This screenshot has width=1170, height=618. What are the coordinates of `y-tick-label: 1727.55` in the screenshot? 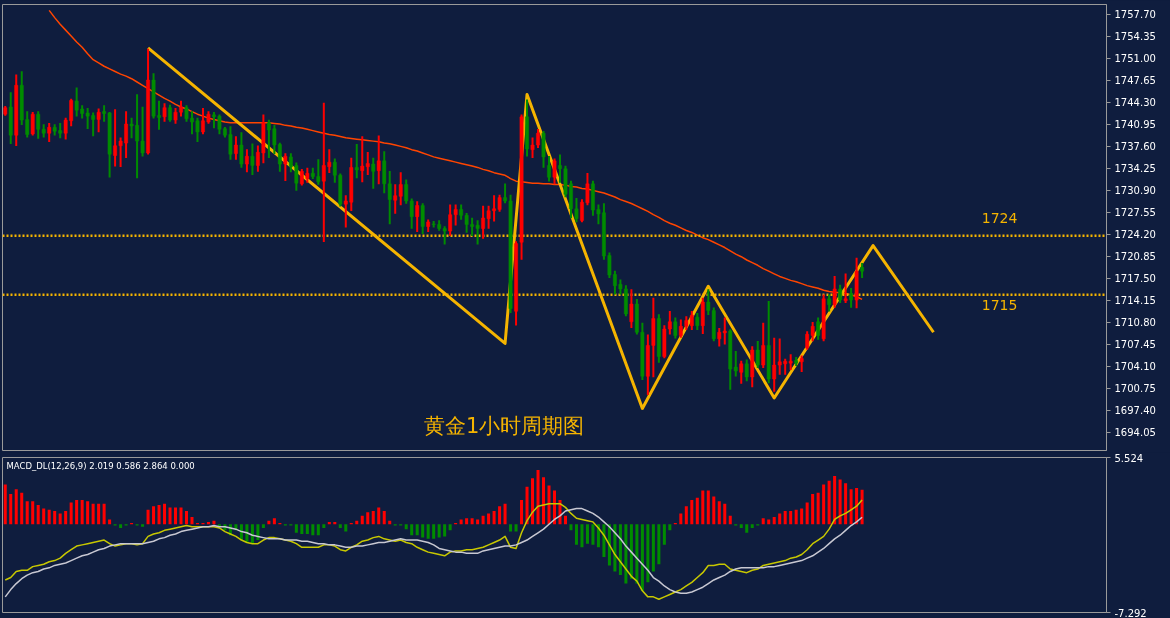 It's located at (1135, 213).